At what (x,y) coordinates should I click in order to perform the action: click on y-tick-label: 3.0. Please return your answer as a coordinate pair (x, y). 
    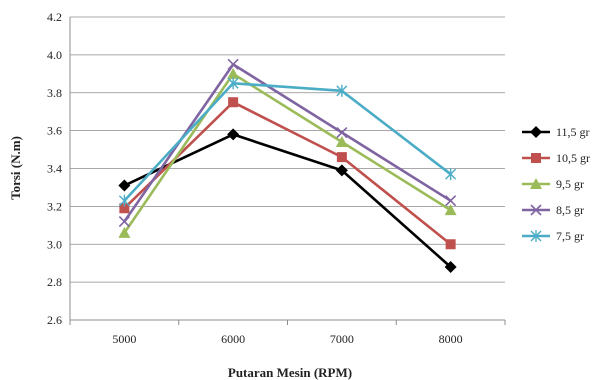
    Looking at the image, I should click on (54, 244).